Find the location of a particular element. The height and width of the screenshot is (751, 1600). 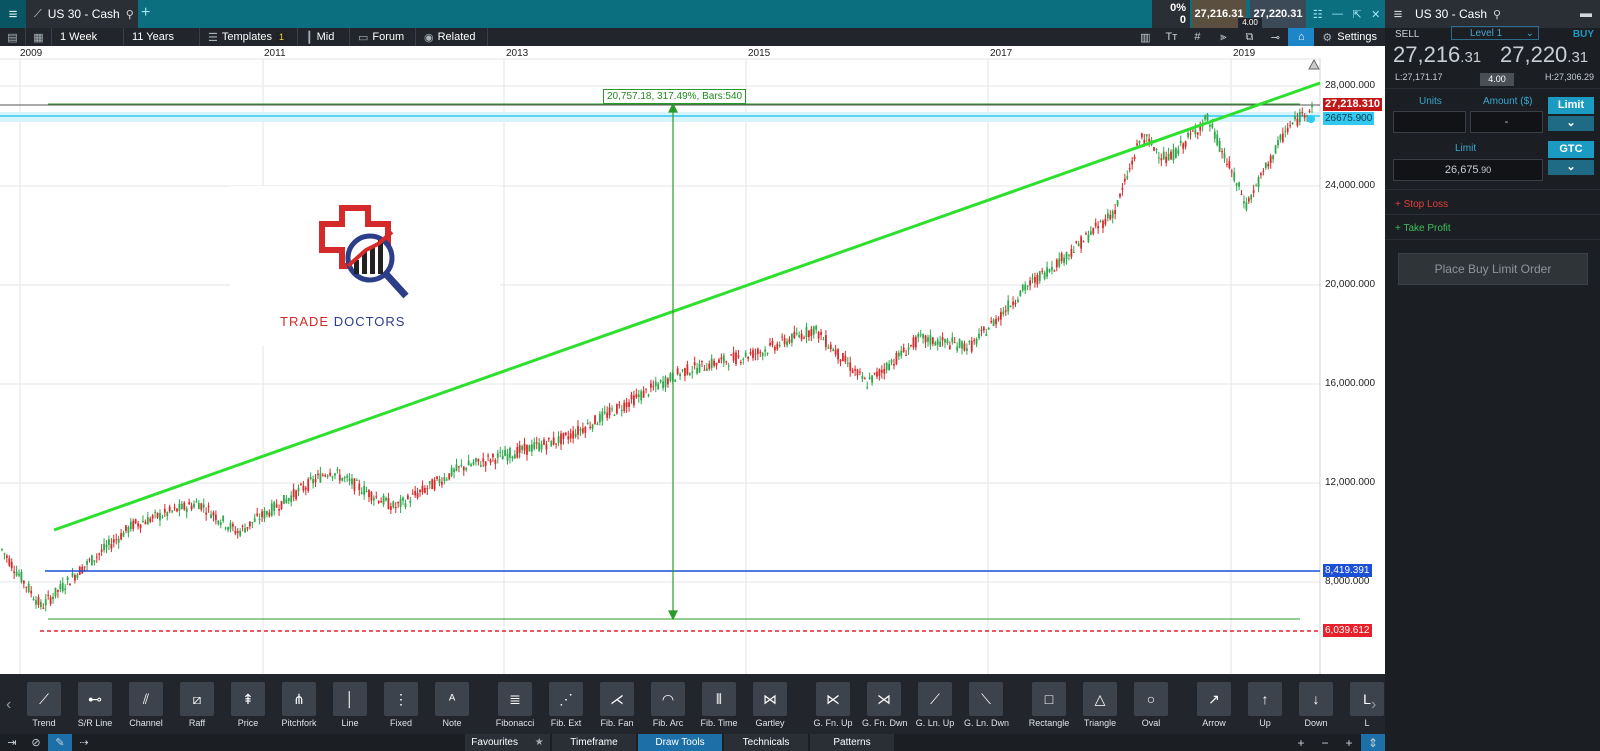

order-type-button: Limit is located at coordinates (1571, 105).